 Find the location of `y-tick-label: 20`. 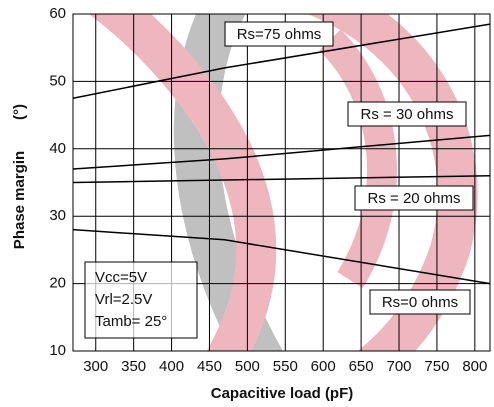

y-tick-label: 20 is located at coordinates (57, 283).